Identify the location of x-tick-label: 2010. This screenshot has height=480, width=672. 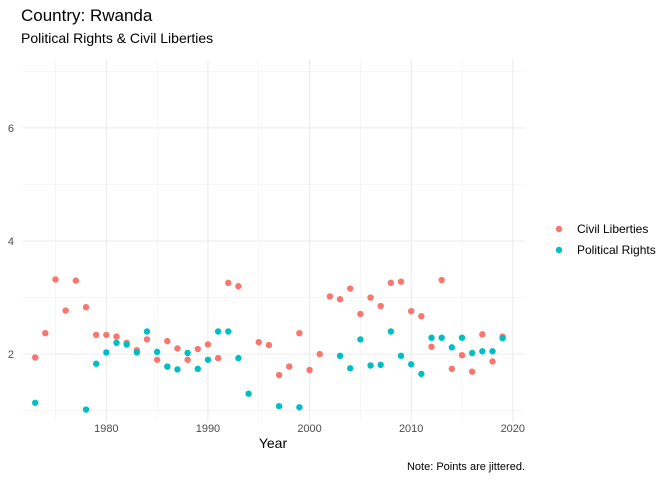
(411, 429).